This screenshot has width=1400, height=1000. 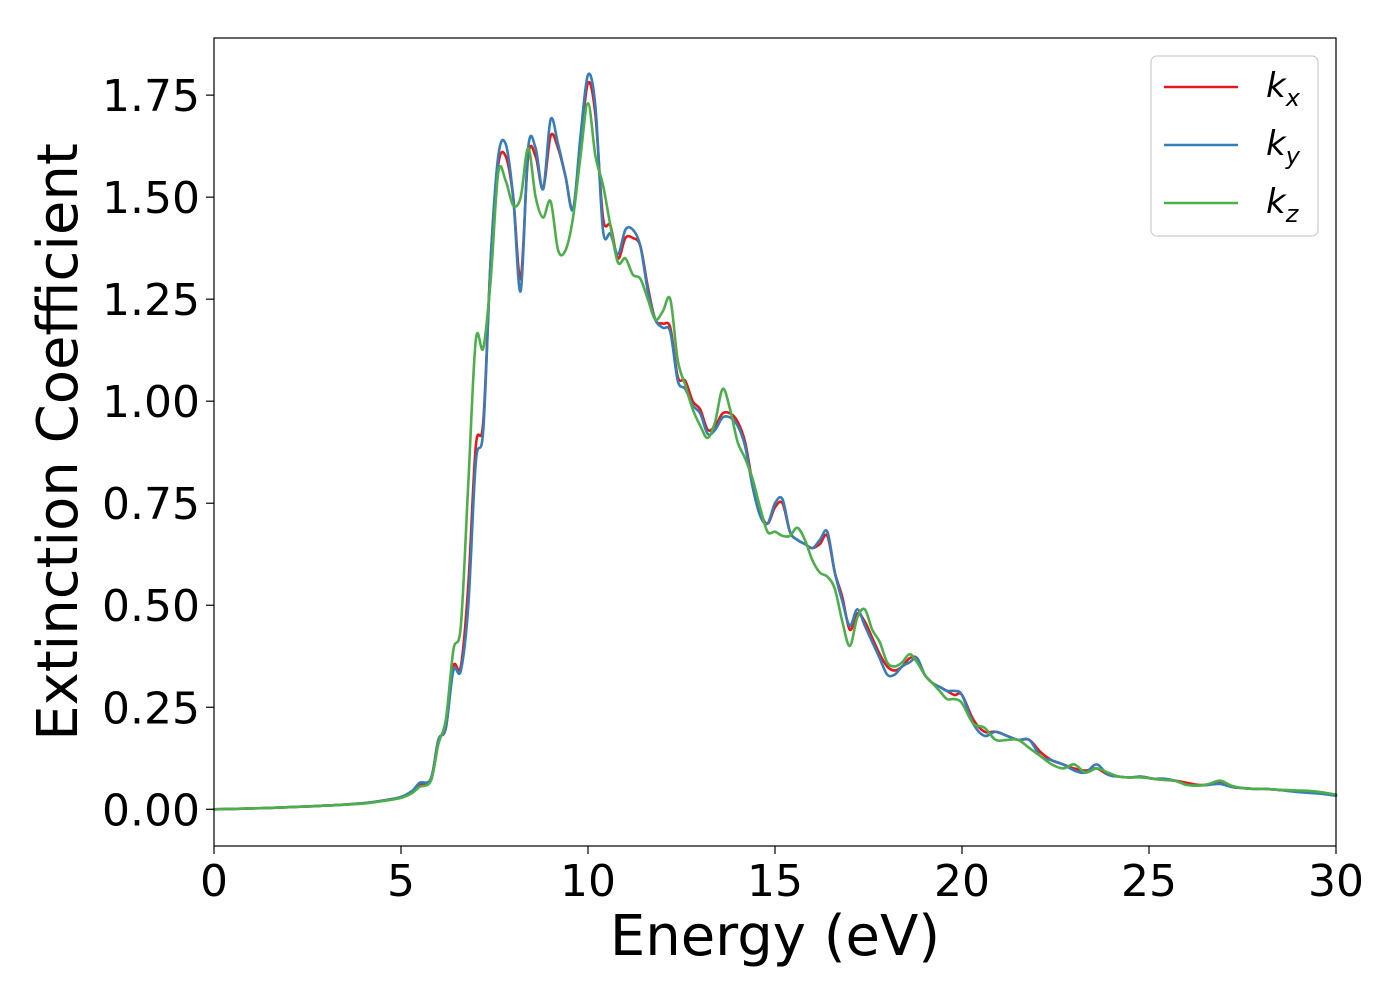 I want to click on y-tick-label: 1.25, so click(x=151, y=300).